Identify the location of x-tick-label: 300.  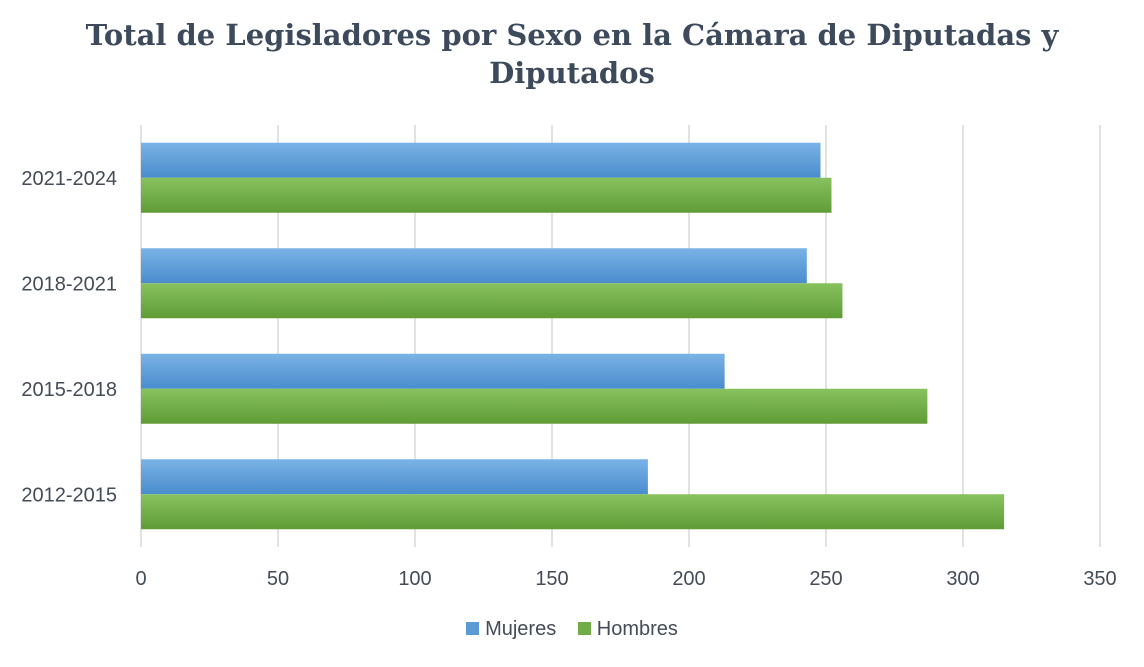
(962, 579).